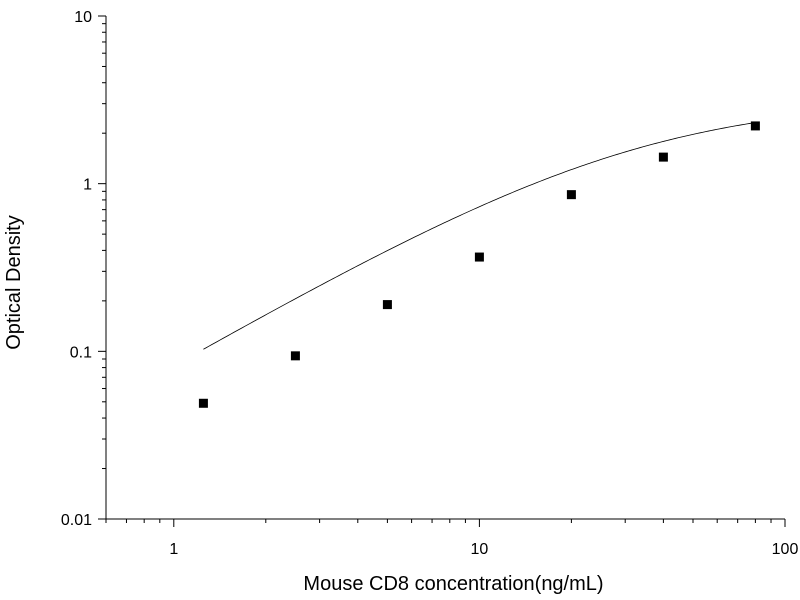 The image size is (800, 600). Describe the element at coordinates (453, 584) in the screenshot. I see `x-axis-title: Mouse CD8 concentration(ng/mL)` at that location.